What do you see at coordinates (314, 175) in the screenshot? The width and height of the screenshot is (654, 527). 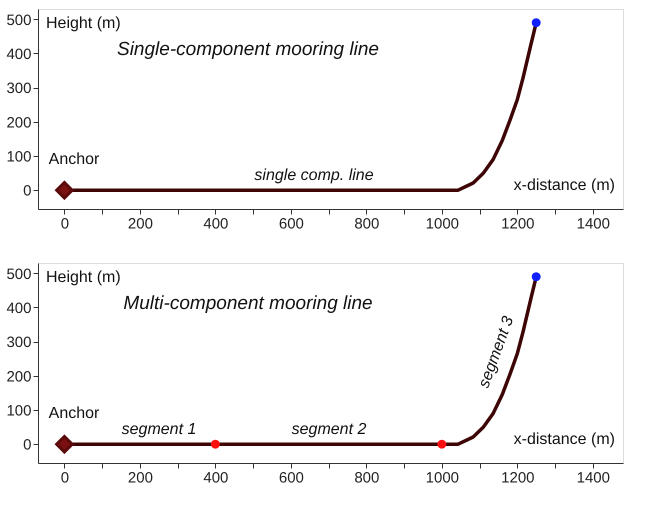 I see `annotation: single comp. line` at bounding box center [314, 175].